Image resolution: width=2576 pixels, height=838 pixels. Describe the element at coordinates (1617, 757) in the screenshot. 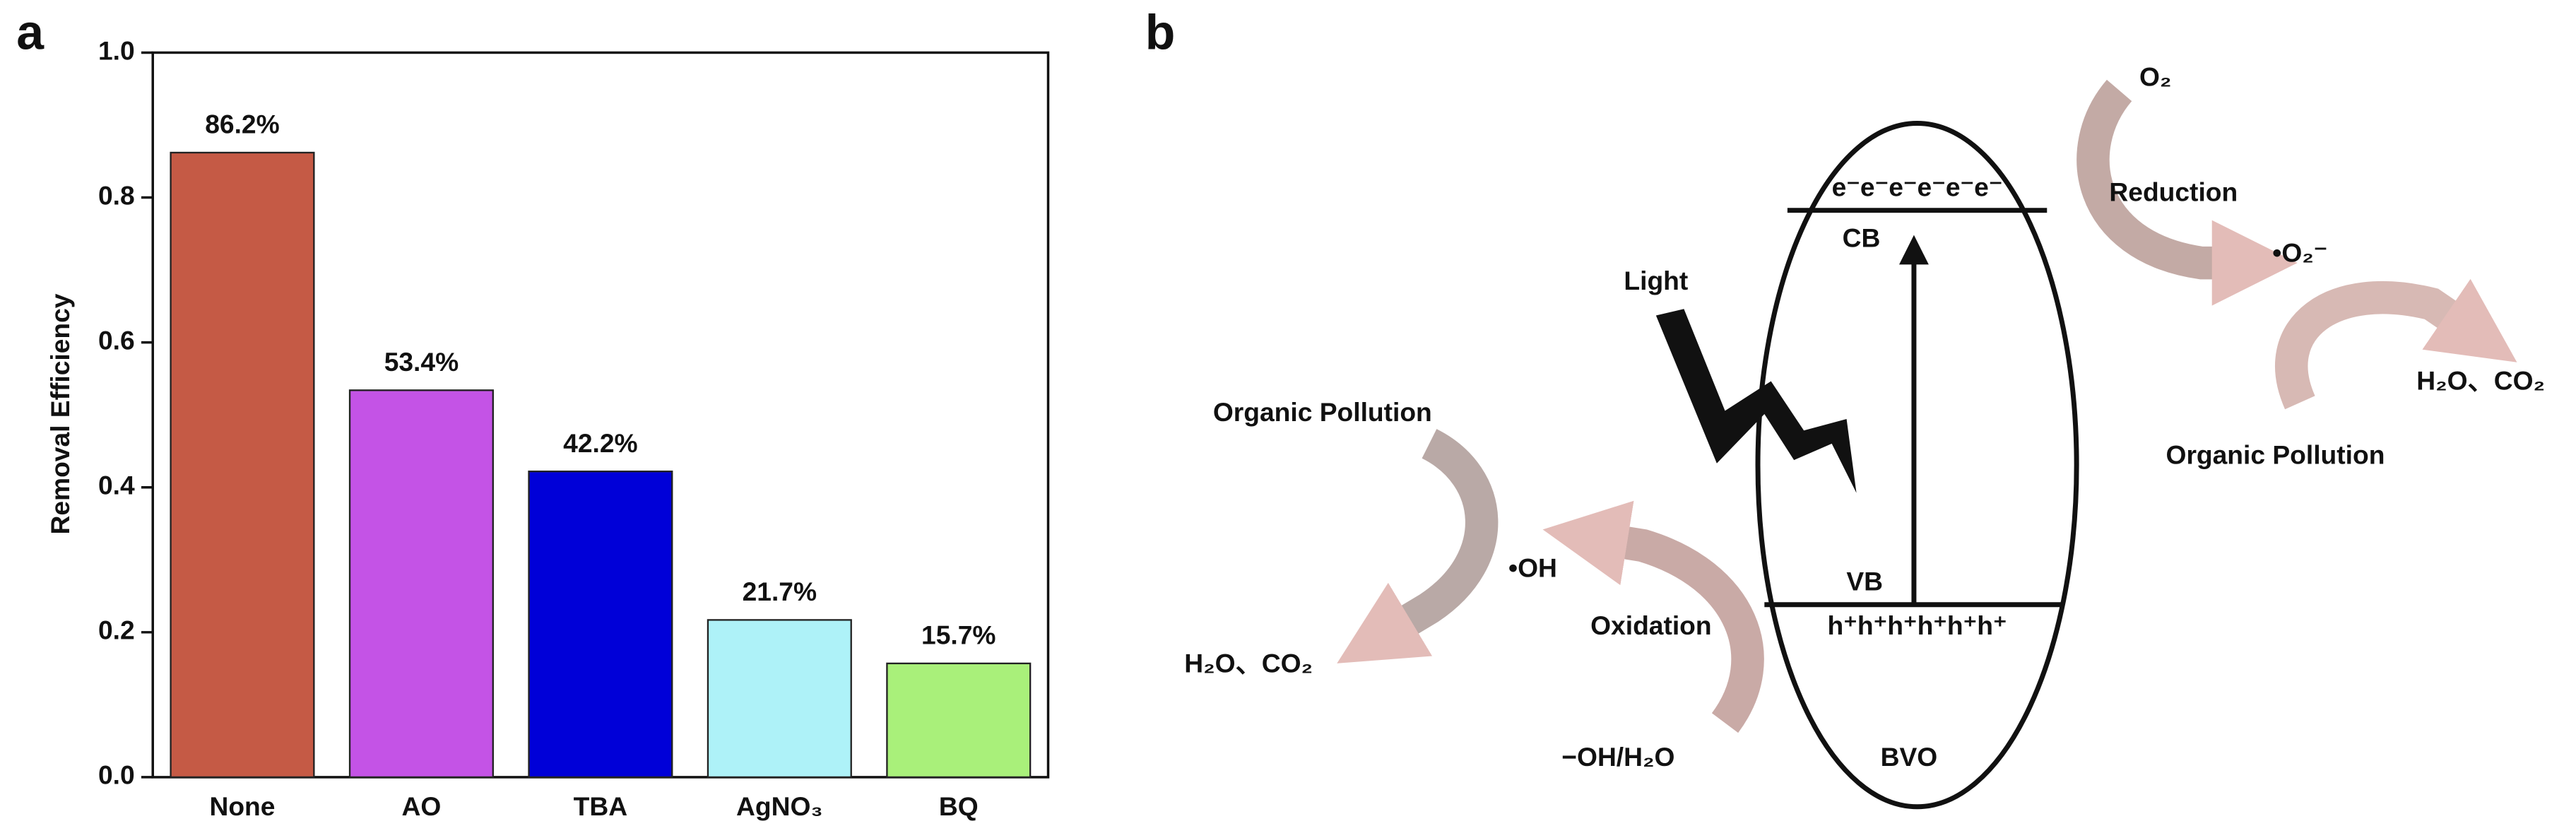

I see `label: −OH/H₂O` at that location.